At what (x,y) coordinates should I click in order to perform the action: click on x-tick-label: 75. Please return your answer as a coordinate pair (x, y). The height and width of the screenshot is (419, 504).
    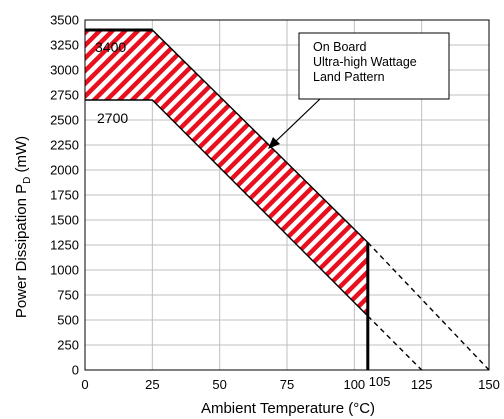
    Looking at the image, I should click on (287, 384).